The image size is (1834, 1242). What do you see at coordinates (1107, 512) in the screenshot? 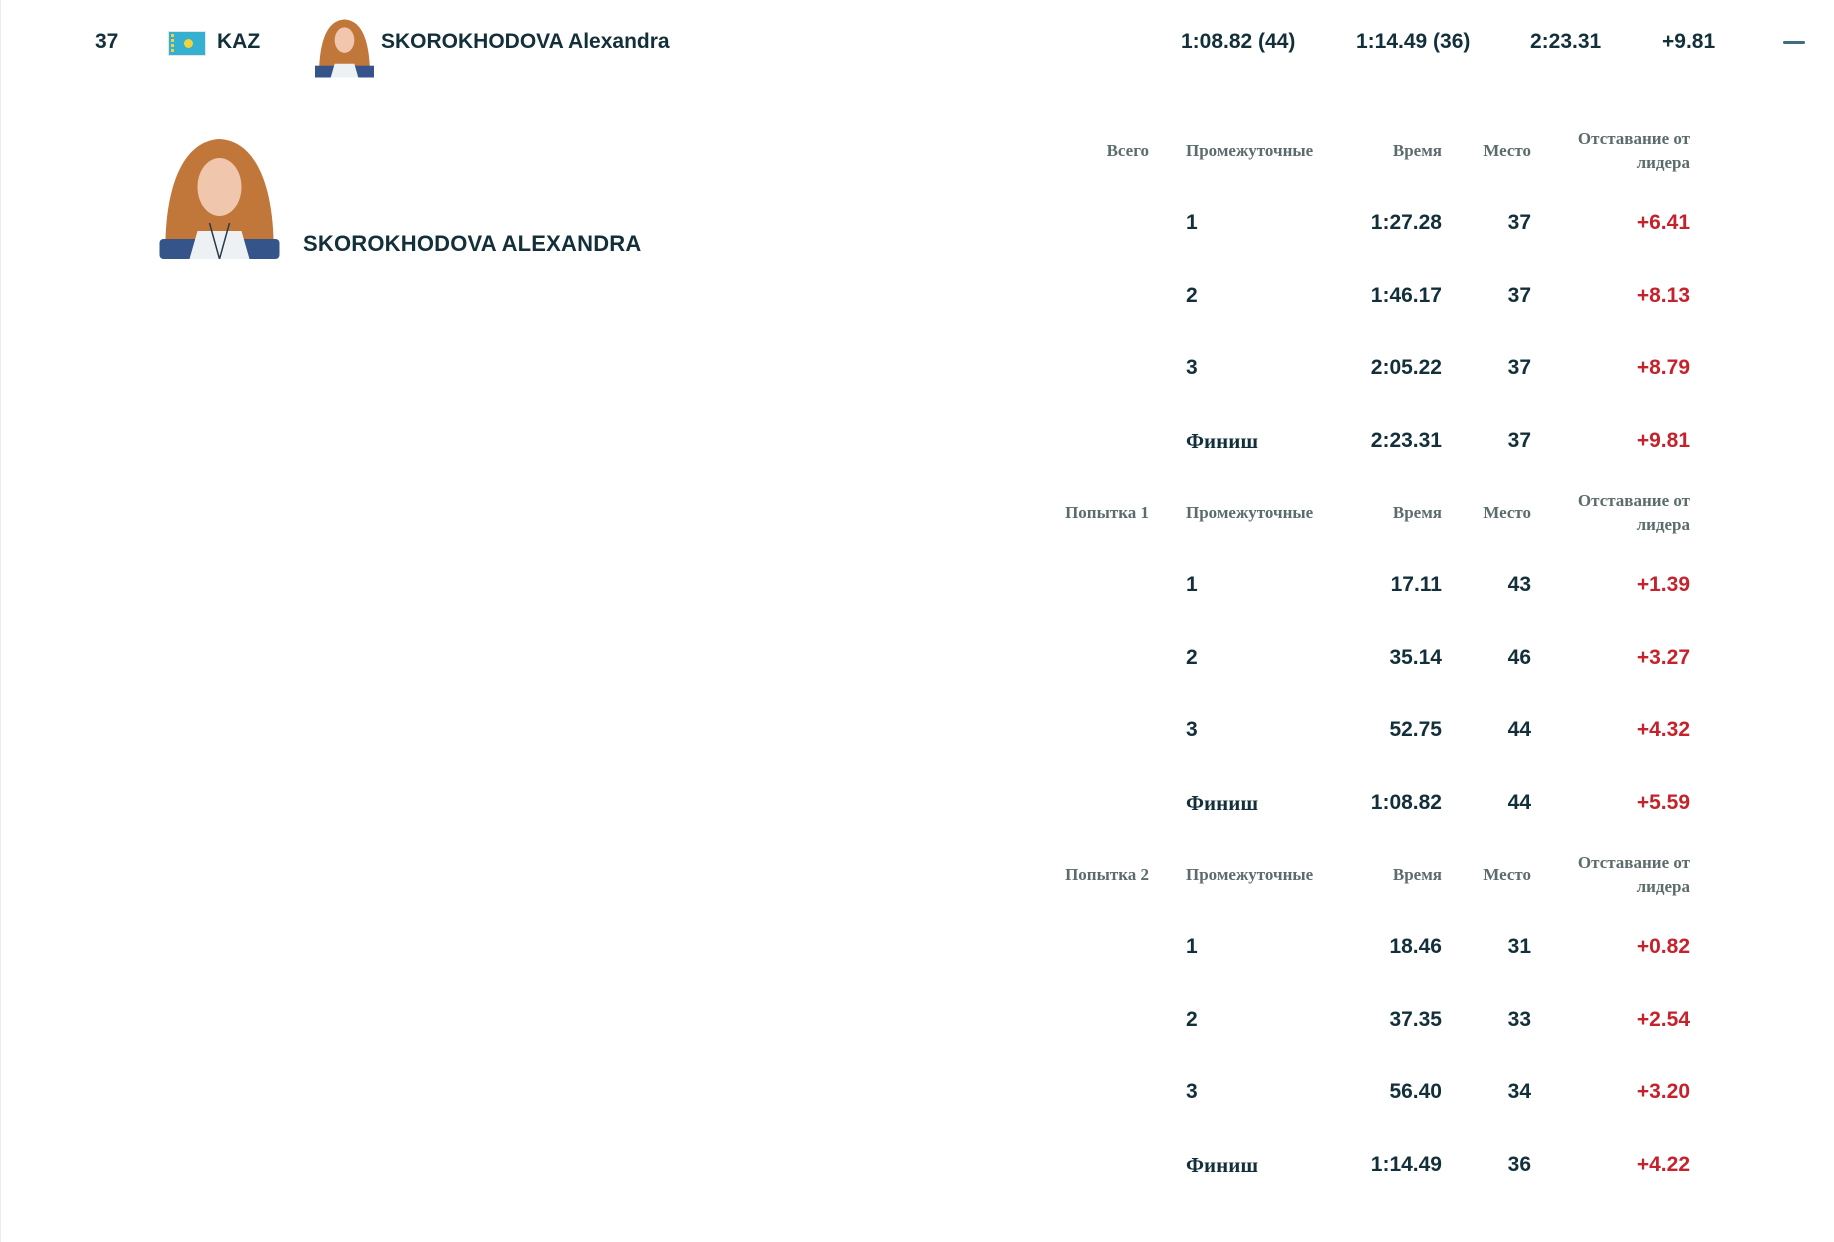
I see `section-label: Попытка 1` at bounding box center [1107, 512].